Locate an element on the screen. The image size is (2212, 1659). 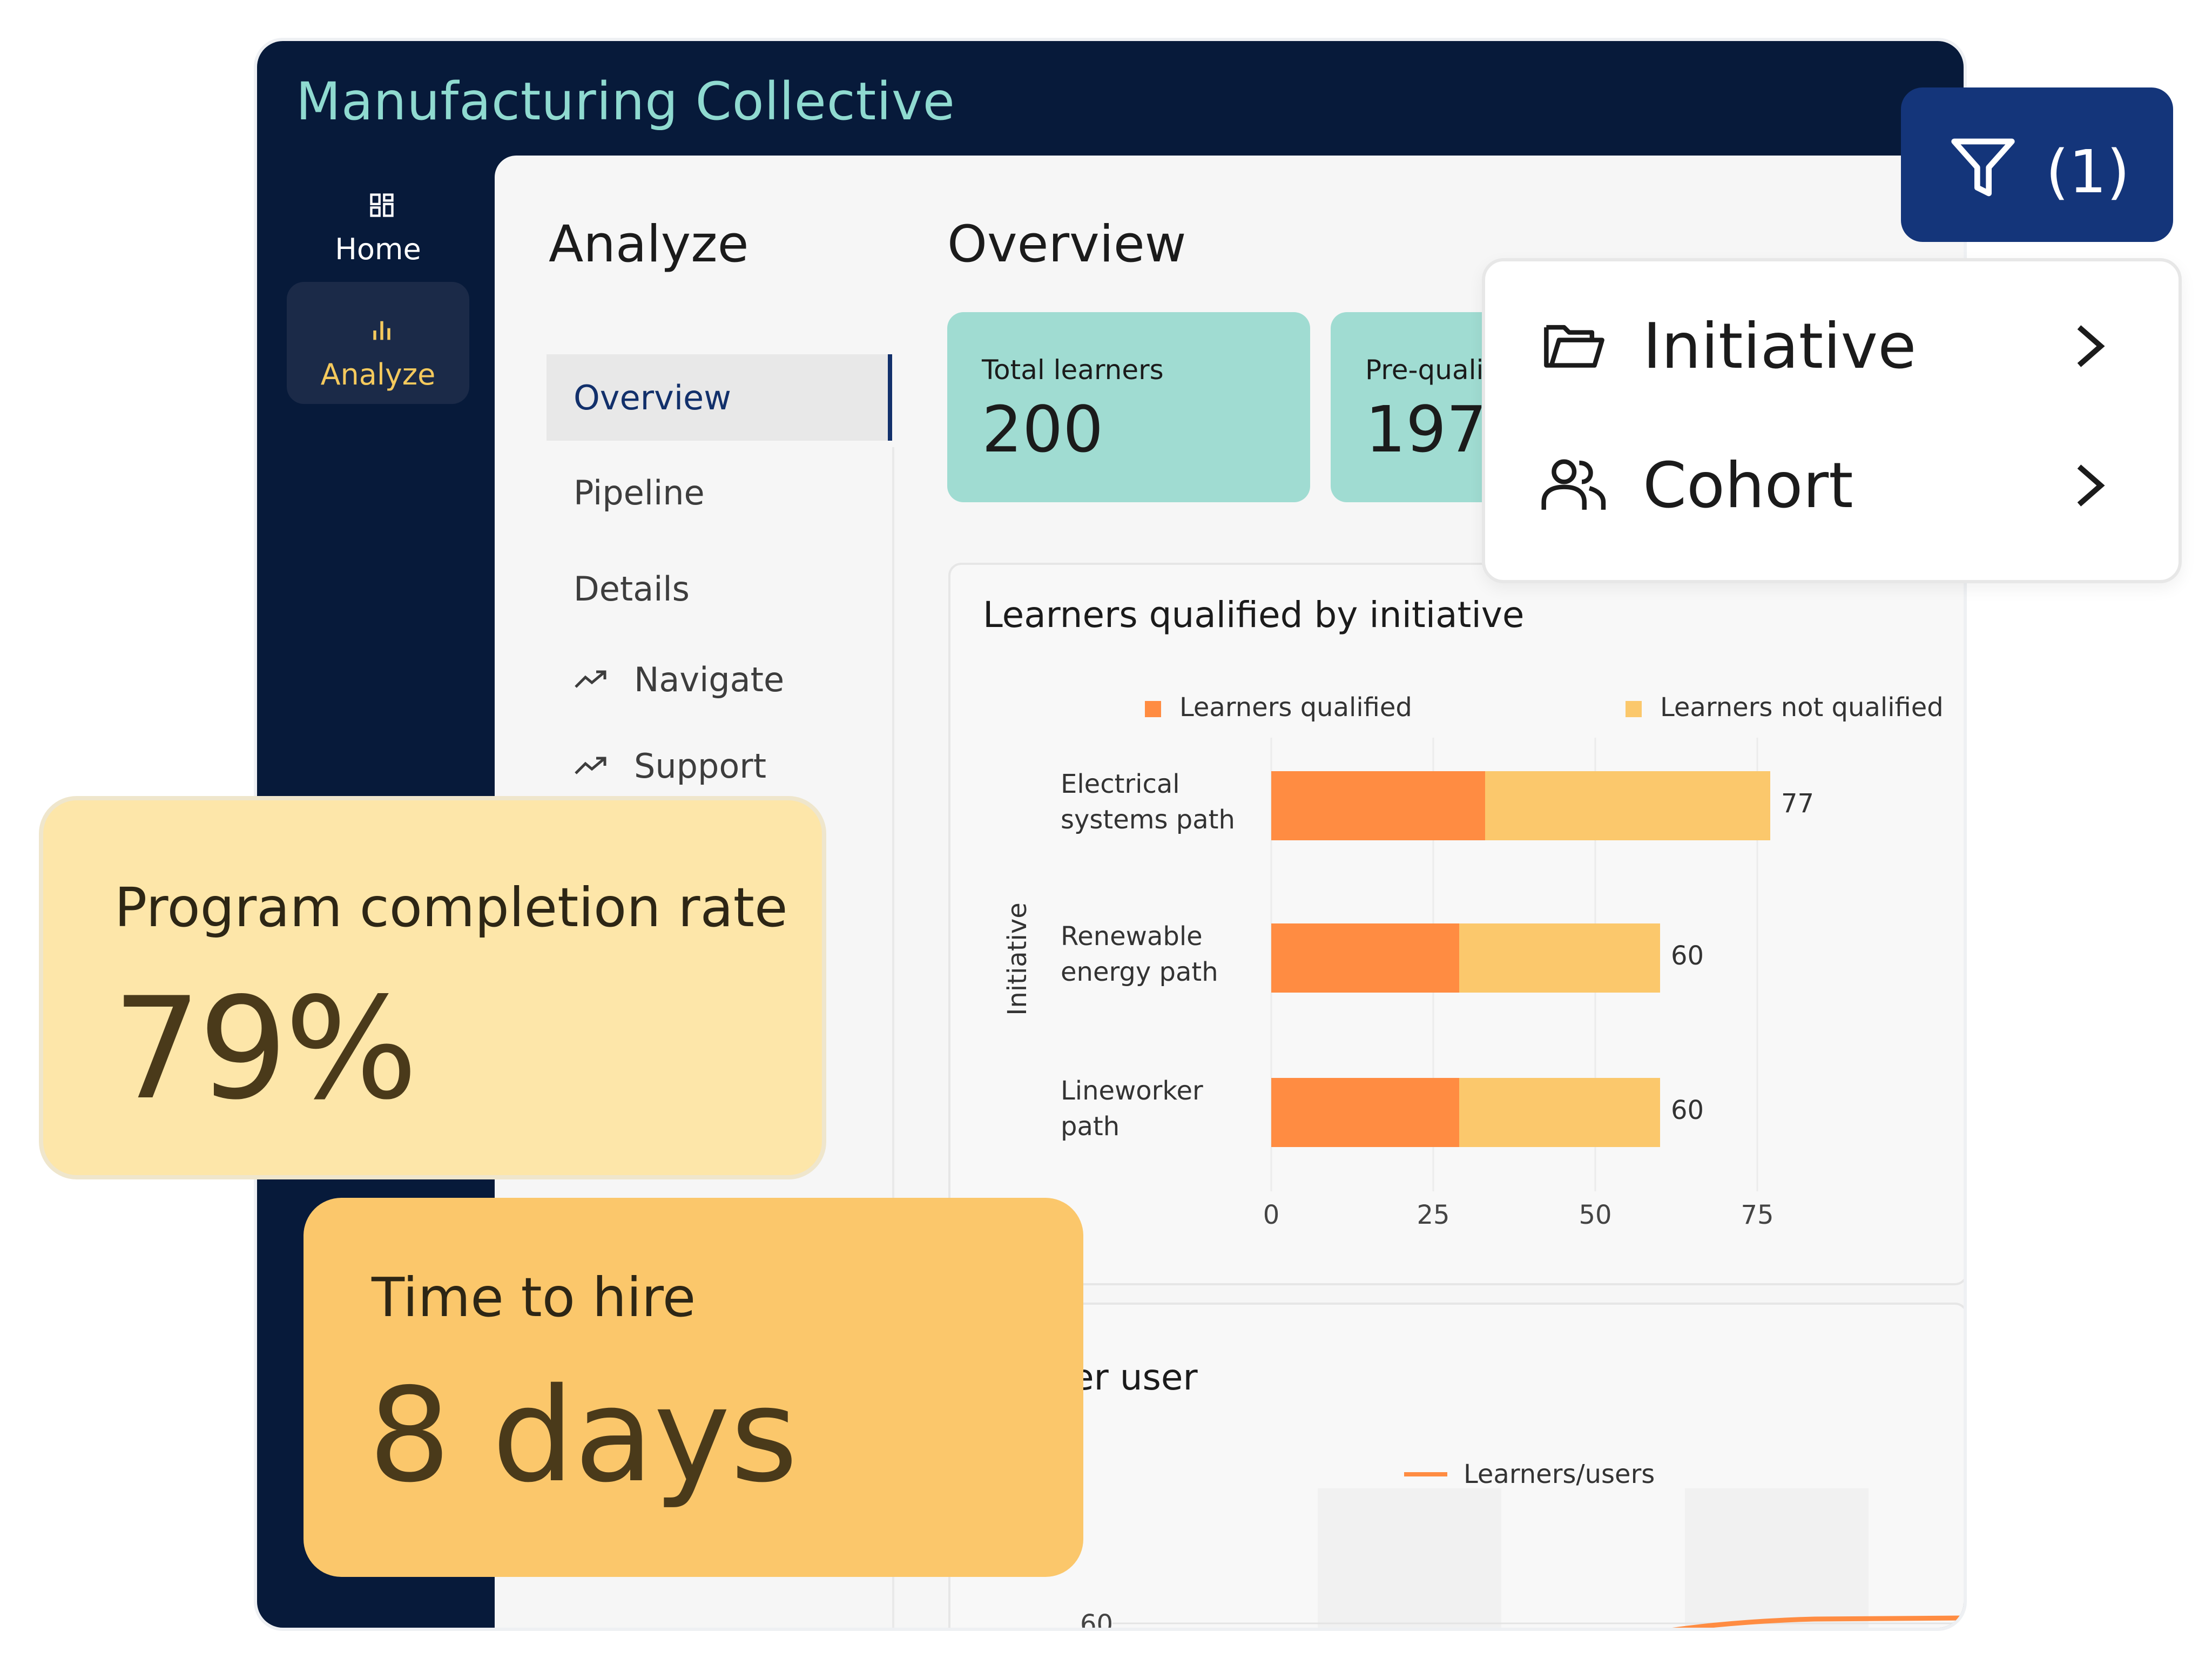
category-label: Electrical is located at coordinates (1120, 784).